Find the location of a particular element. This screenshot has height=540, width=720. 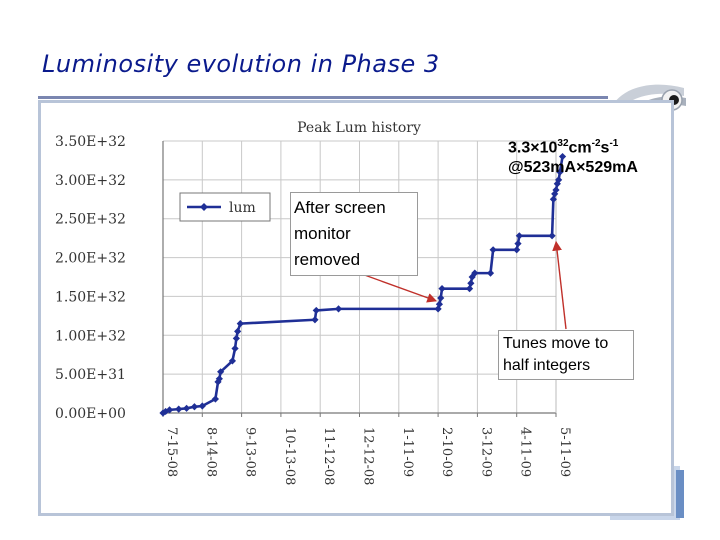

legend-label: lum is located at coordinates (242, 208).